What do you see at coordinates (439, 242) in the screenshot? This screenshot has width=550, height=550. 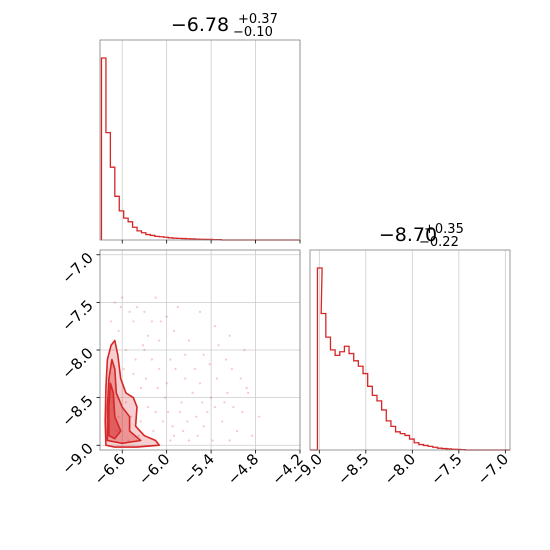 I see `right-title-minus: −0.22` at bounding box center [439, 242].